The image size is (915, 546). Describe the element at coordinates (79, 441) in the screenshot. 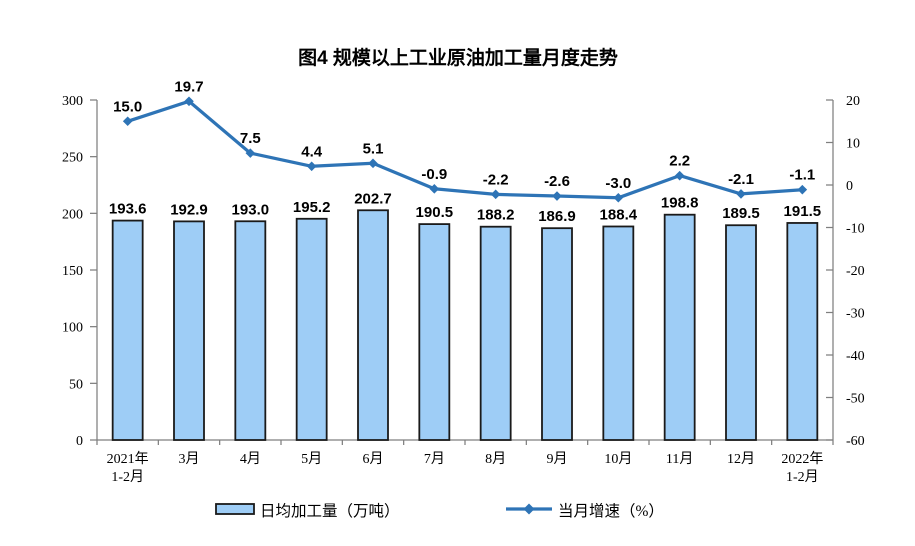

I see `left-axis-tick-label: 0` at that location.